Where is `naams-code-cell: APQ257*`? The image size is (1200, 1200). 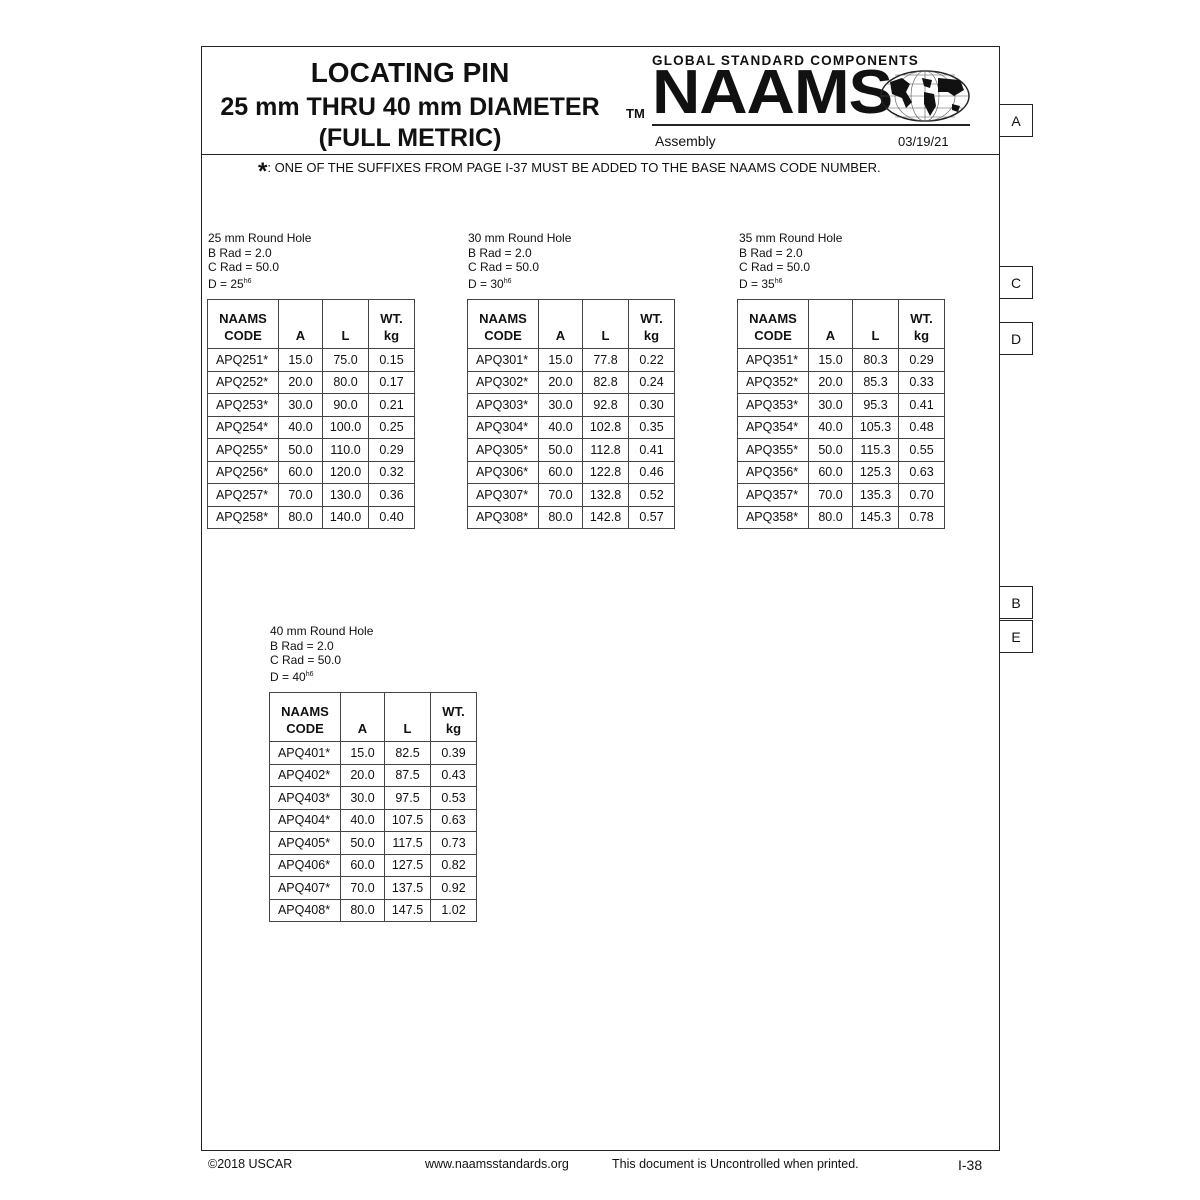 naams-code-cell: APQ257* is located at coordinates (243, 495).